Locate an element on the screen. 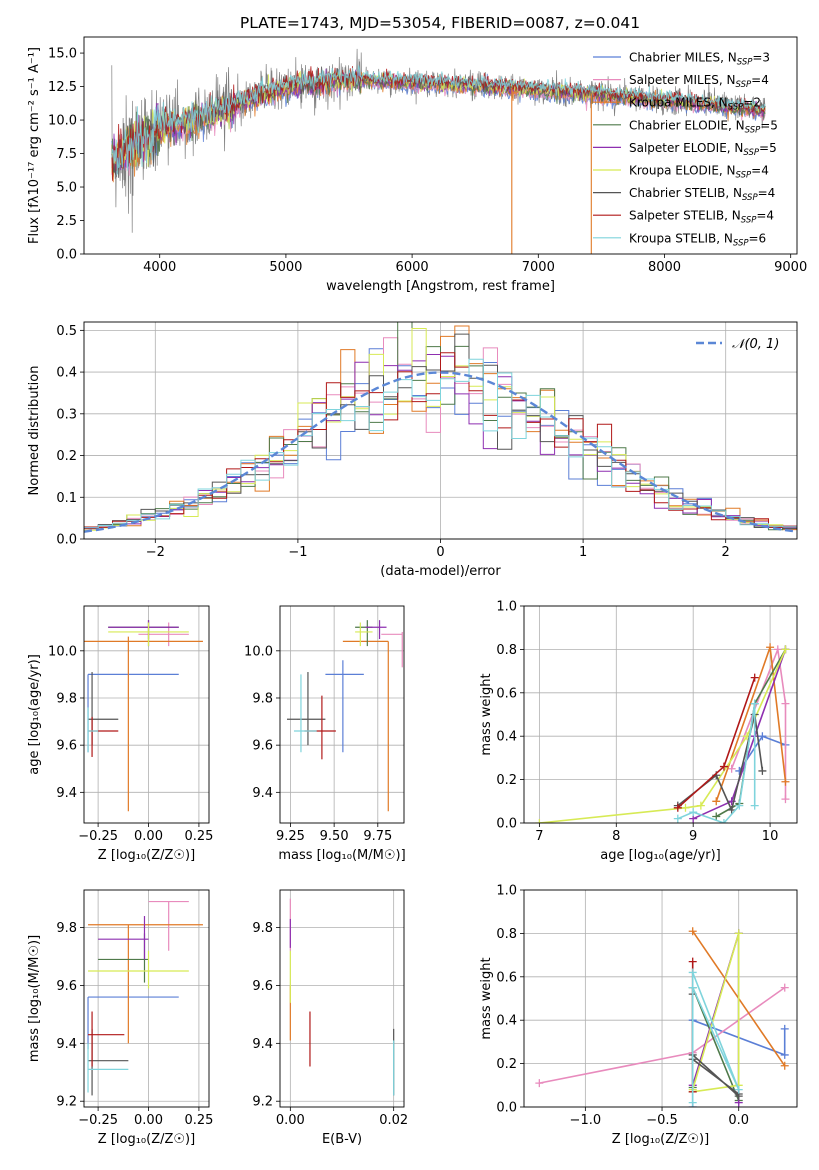 Image resolution: width=819 pixels, height=1170 pixels. errorbar-chabrier-stelib is located at coordinates (306, 709).